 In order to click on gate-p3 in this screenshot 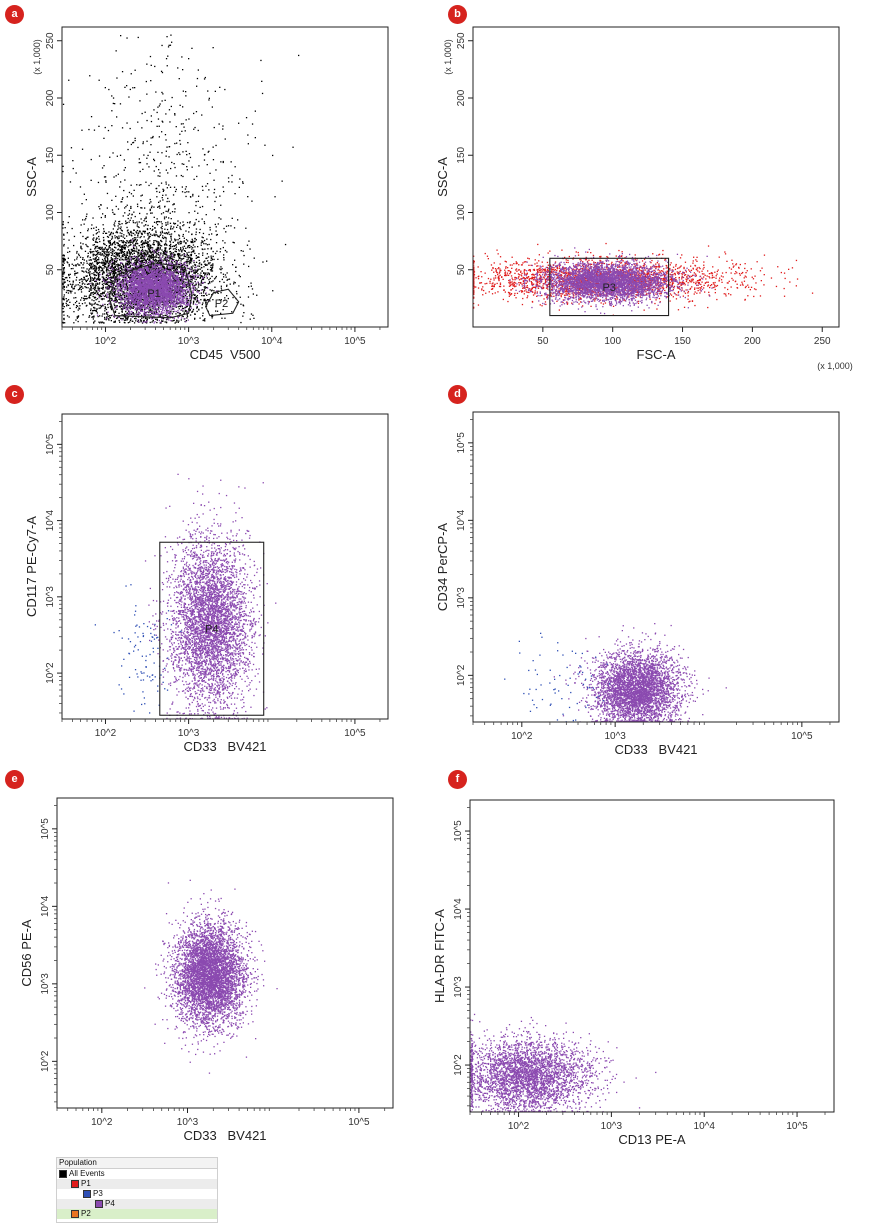, I will do `click(609, 287)`.